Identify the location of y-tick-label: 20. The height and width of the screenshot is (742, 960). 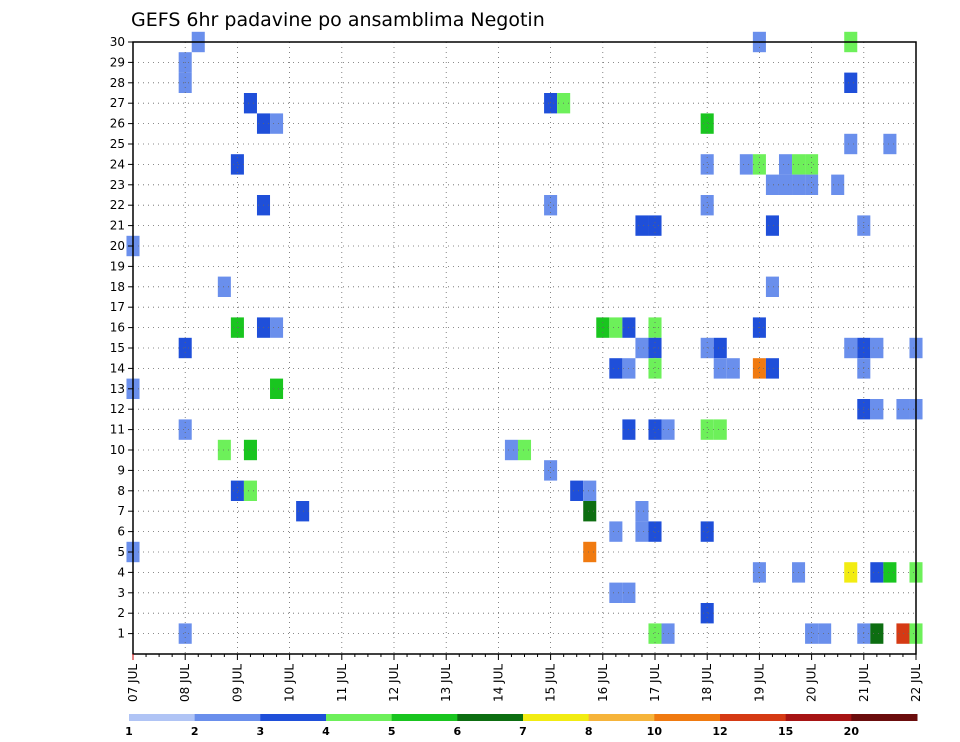
(117, 246).